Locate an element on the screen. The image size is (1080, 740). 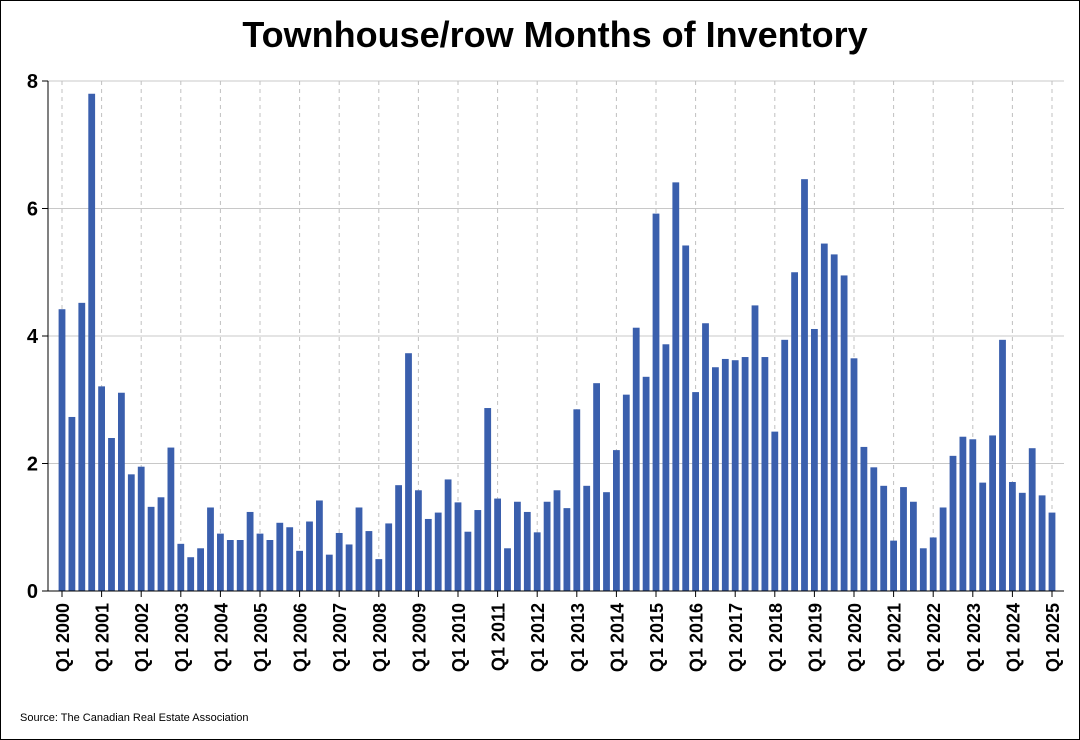
x-tick-label: Q1 2015 is located at coordinates (657, 637).